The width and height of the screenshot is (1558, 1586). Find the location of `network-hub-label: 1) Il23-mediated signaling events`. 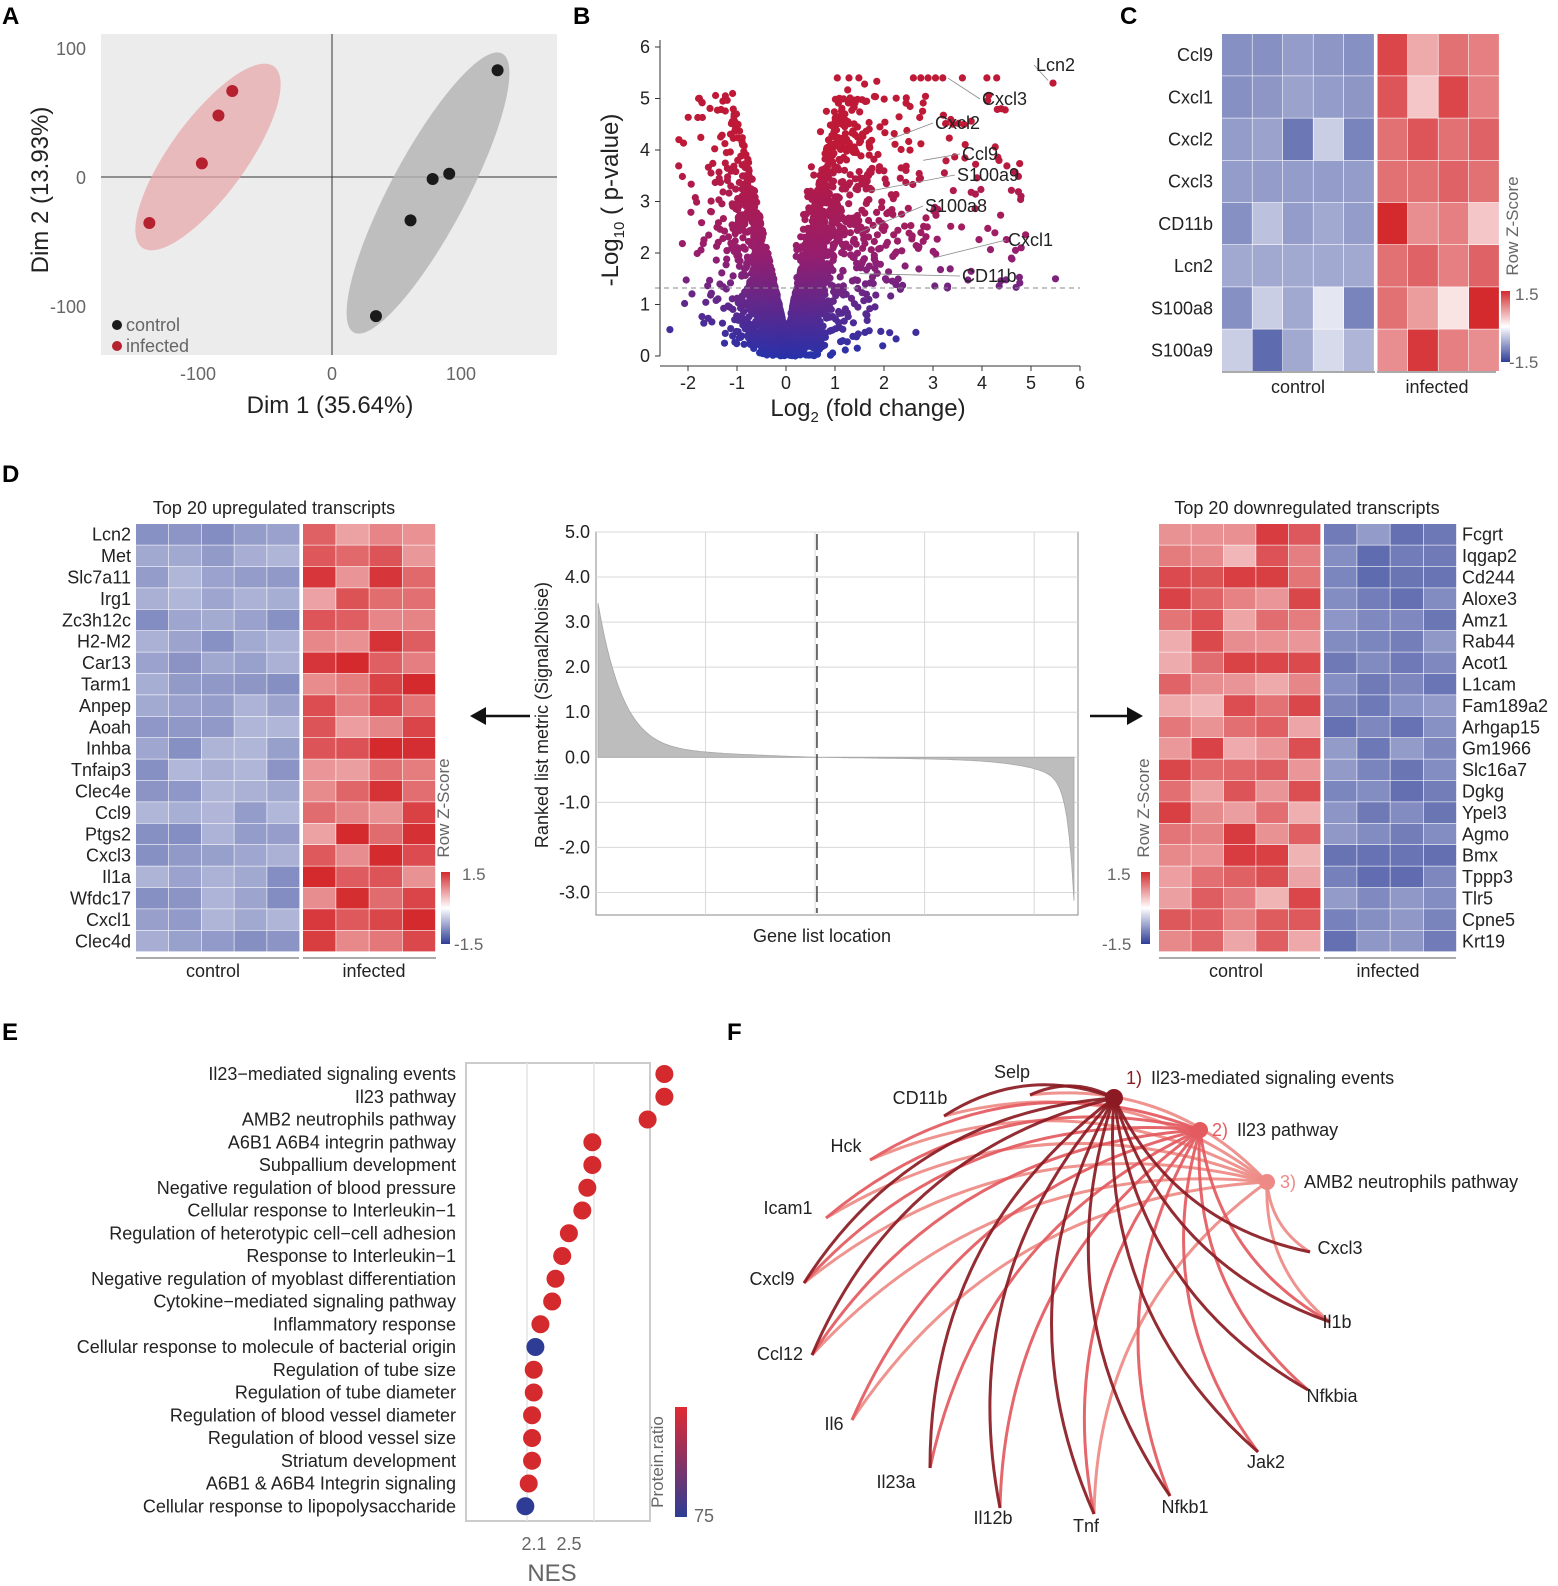

network-hub-label: 1) Il23-mediated signaling events is located at coordinates (1260, 1078).